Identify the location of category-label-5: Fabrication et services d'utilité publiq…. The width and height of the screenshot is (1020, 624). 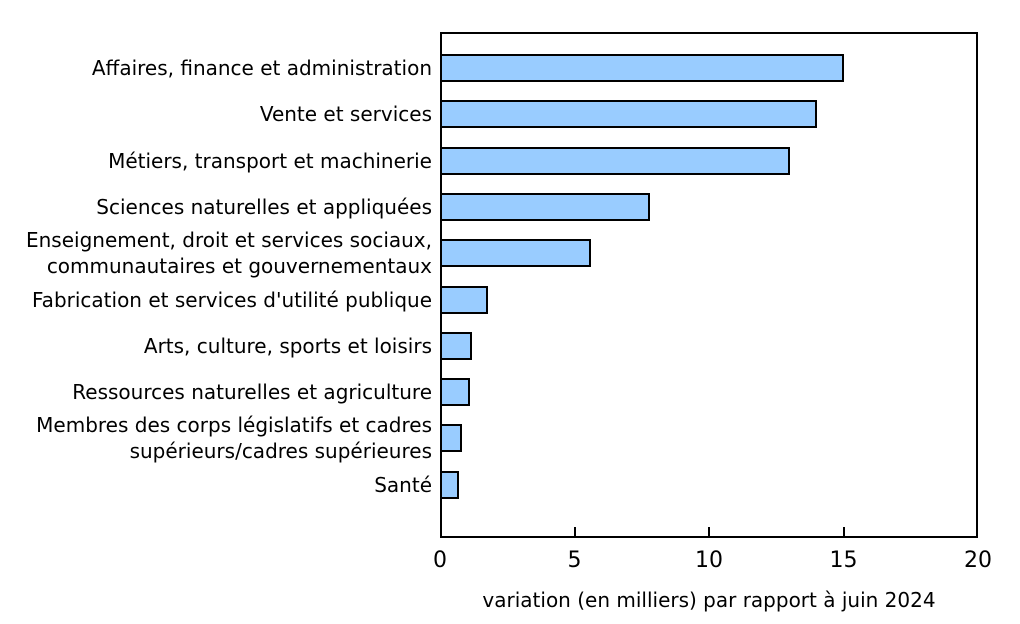
(232, 299).